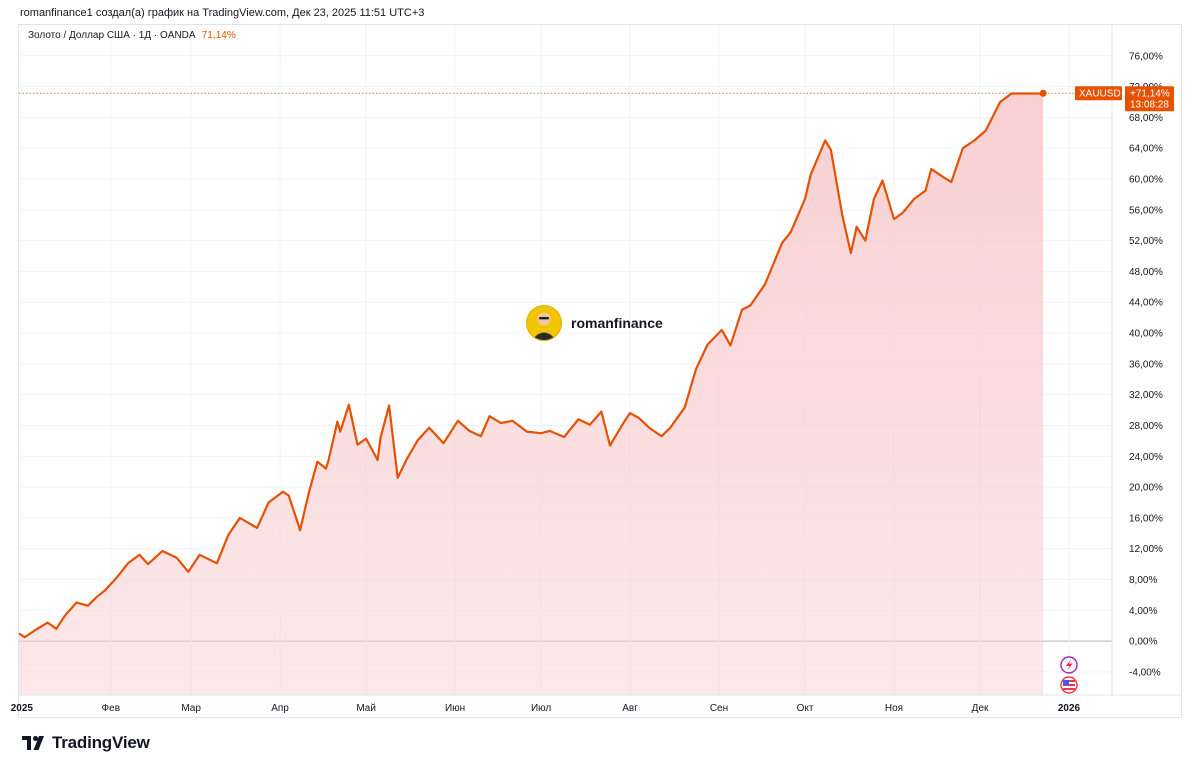 The height and width of the screenshot is (766, 1200). I want to click on y-tick-label: 64,00%, so click(1146, 149).